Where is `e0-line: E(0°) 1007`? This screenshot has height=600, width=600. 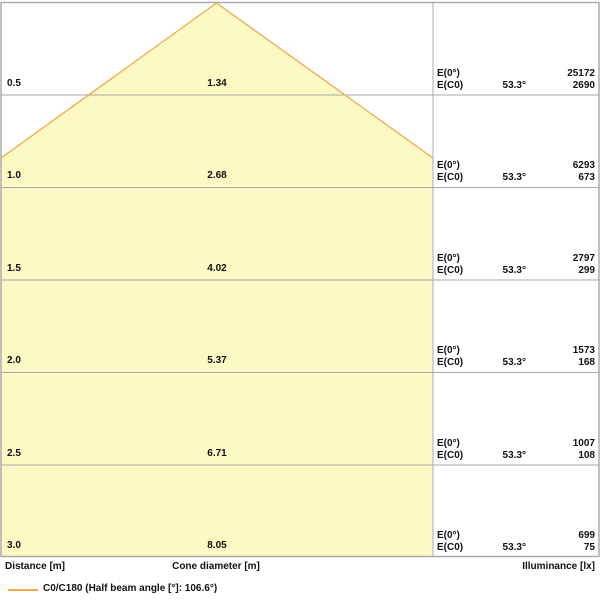
e0-line: E(0°) 1007 is located at coordinates (516, 444).